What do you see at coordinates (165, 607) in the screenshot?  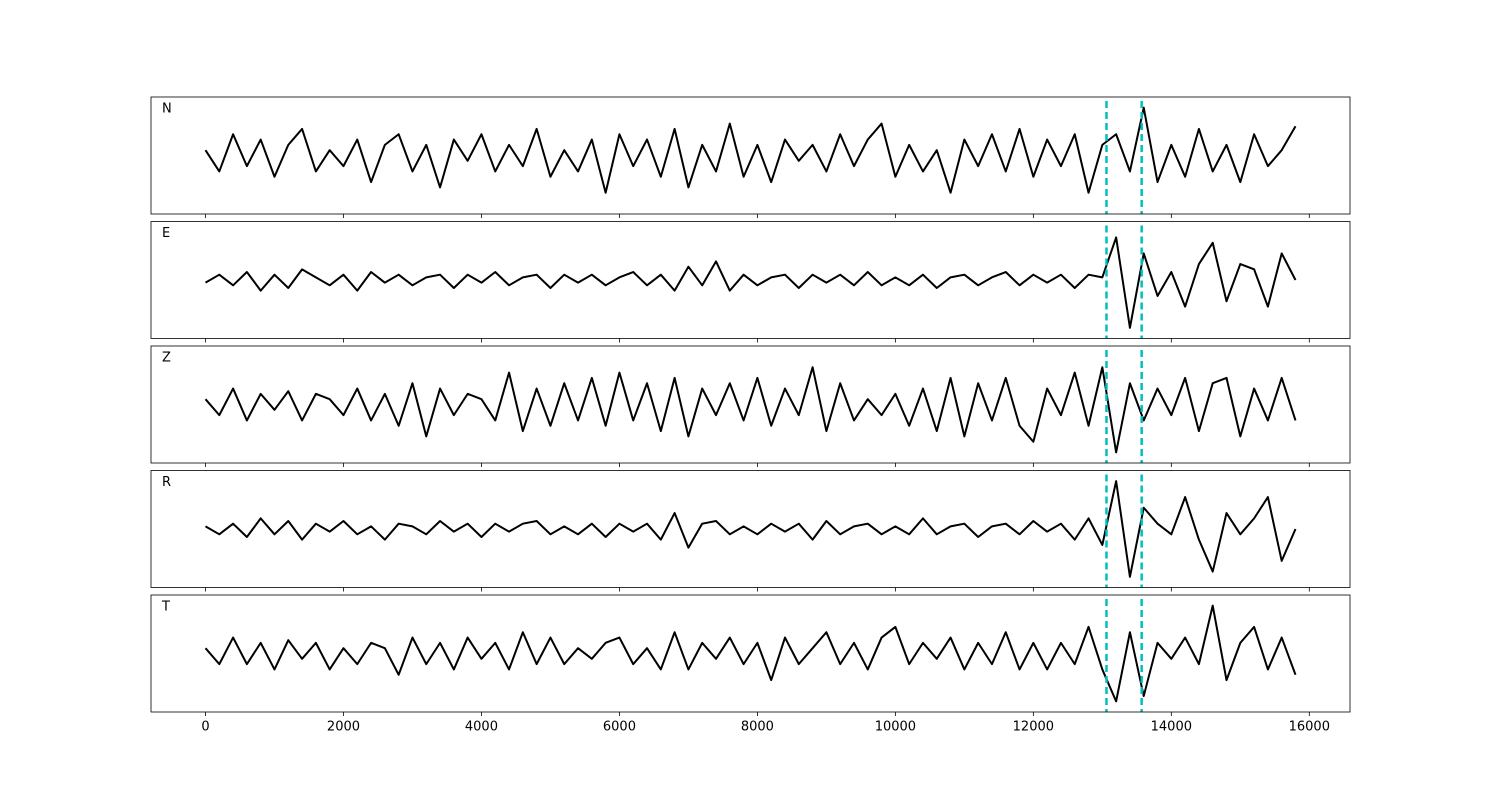 I see `panel-label: T` at bounding box center [165, 607].